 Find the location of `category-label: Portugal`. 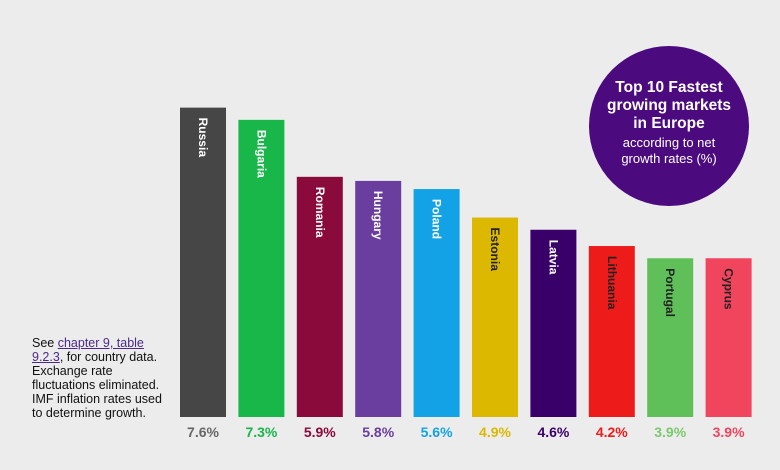

category-label: Portugal is located at coordinates (670, 292).